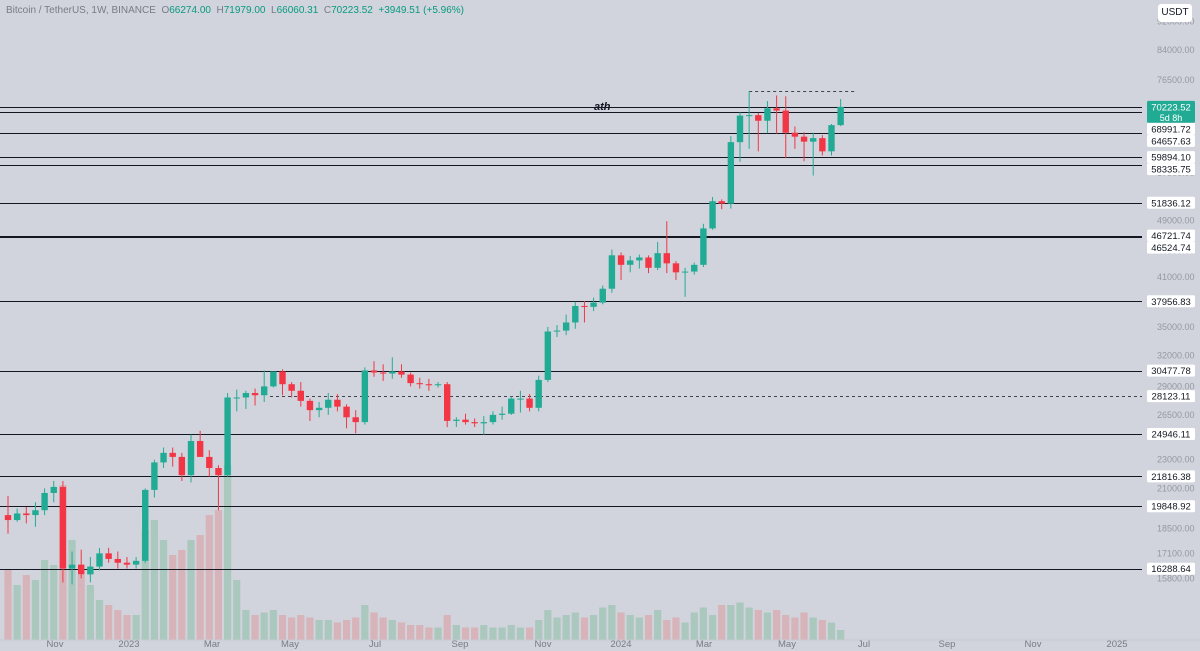 The width and height of the screenshot is (1200, 651). I want to click on current-price-tag, so click(1171, 111).